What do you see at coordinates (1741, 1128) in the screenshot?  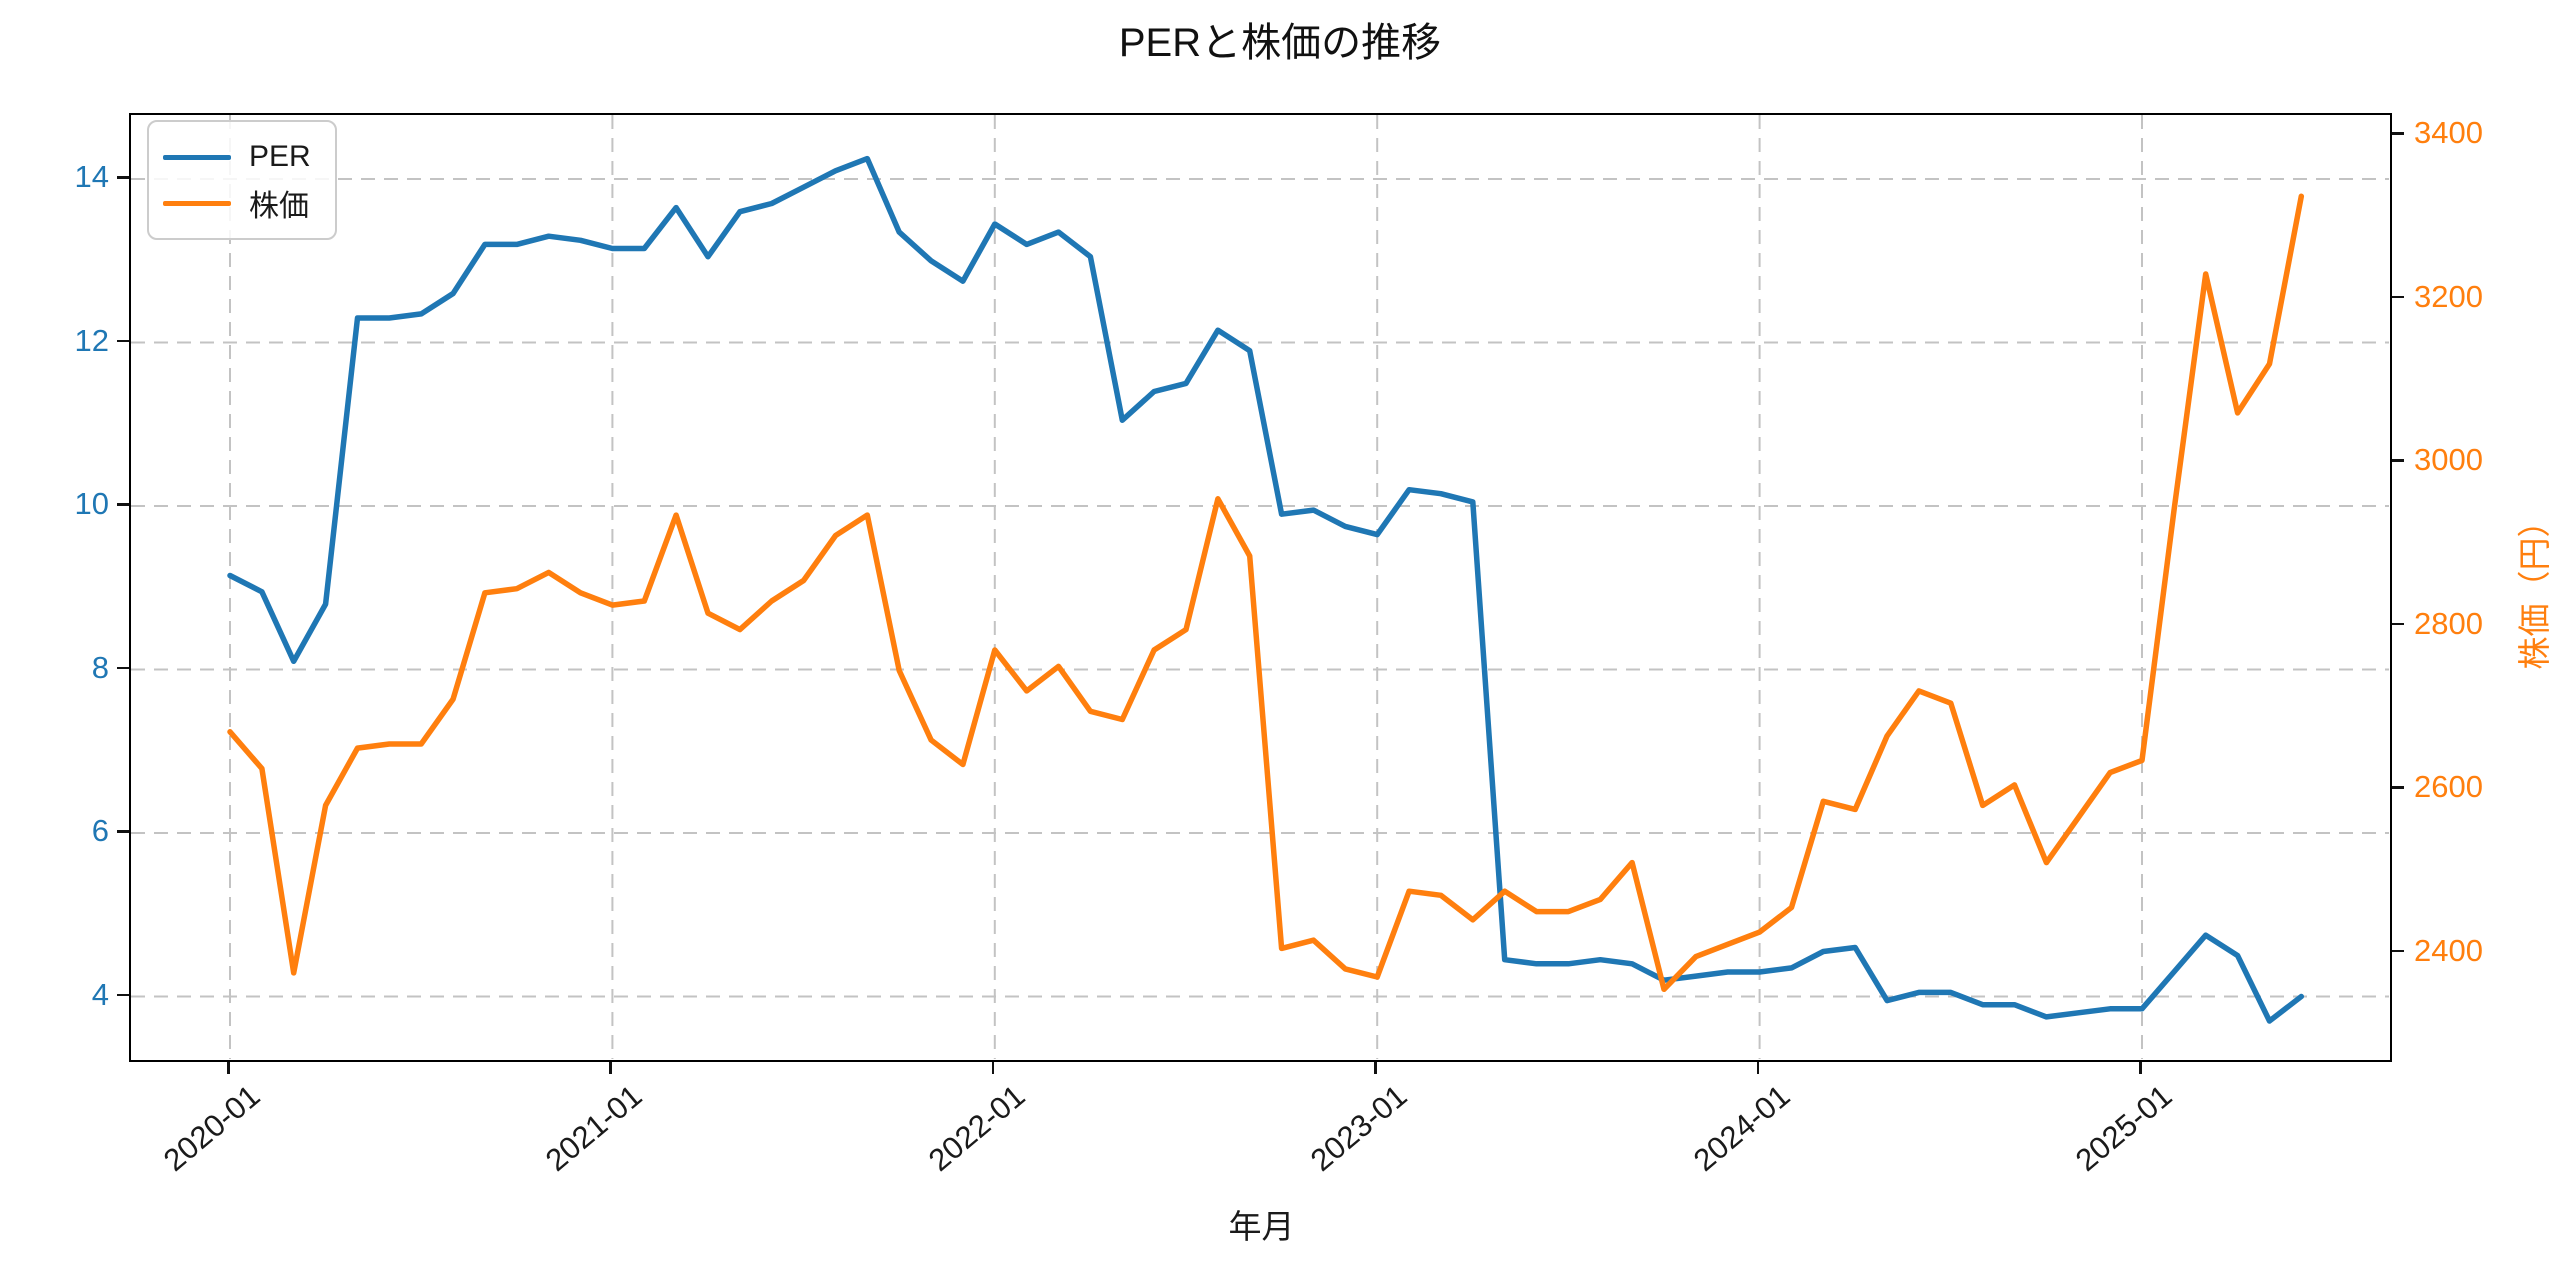 I see `x-tick-label: 2024-01` at bounding box center [1741, 1128].